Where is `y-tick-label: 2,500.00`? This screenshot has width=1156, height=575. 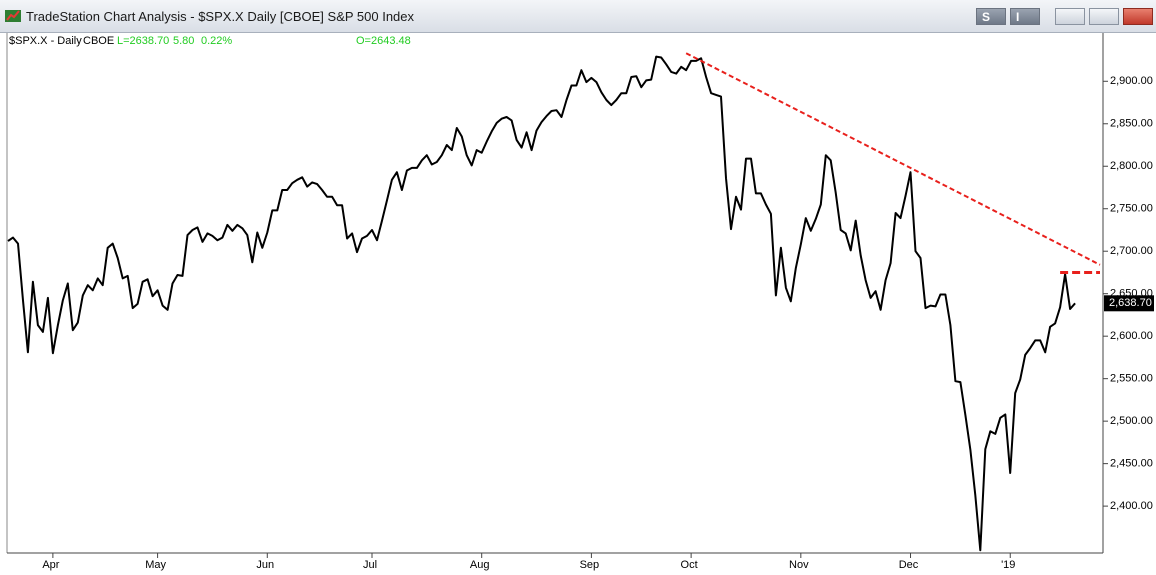 y-tick-label: 2,500.00 is located at coordinates (1131, 421).